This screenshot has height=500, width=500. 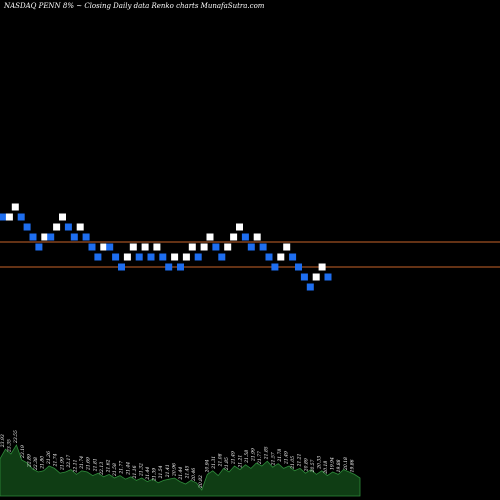 I want to click on volume-value-label: 20.82, so click(x=201, y=482).